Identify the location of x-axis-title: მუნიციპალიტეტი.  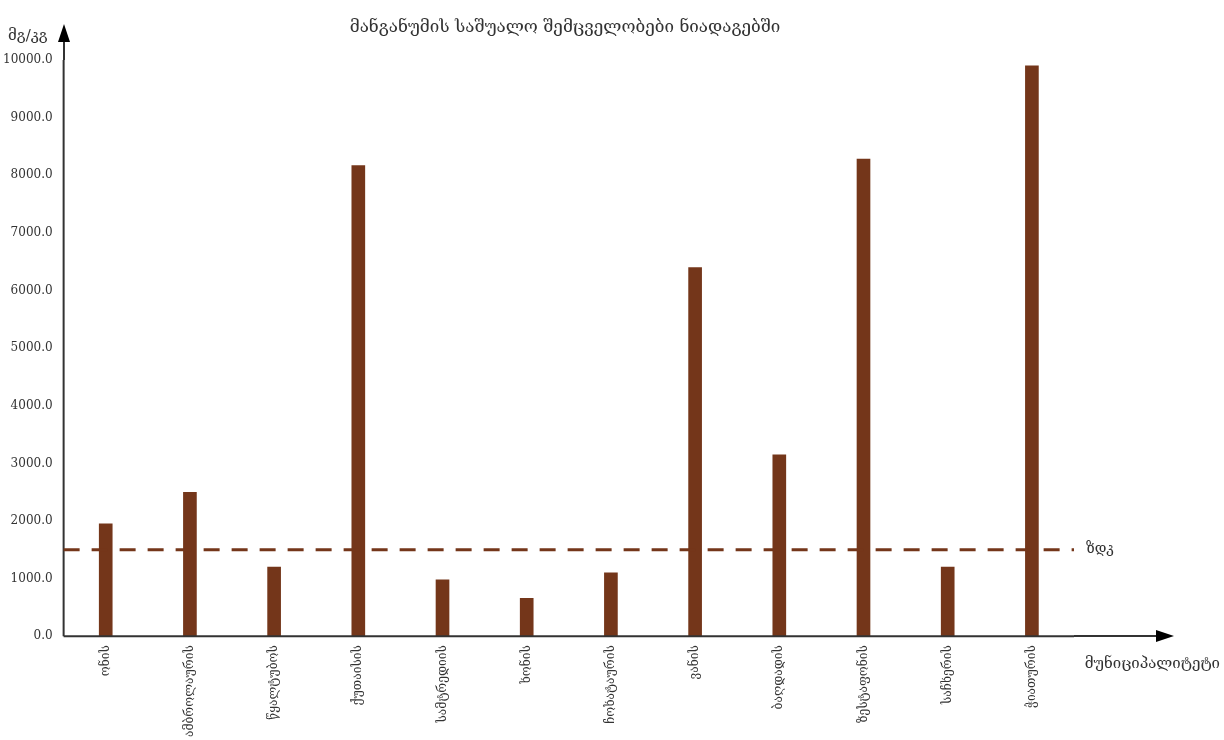
(1152, 663).